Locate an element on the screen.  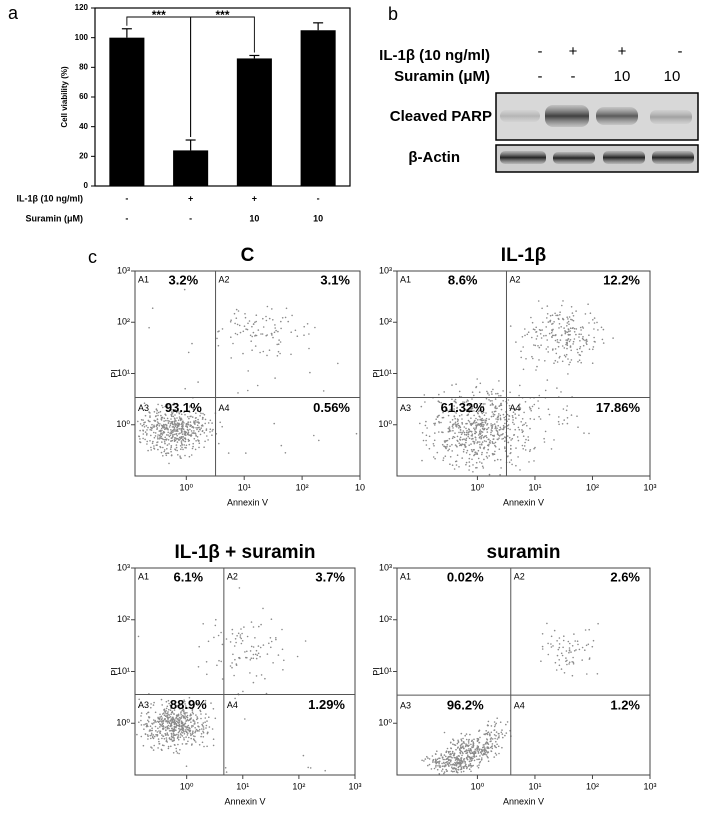
quadrant-name: A1 is located at coordinates (405, 279).